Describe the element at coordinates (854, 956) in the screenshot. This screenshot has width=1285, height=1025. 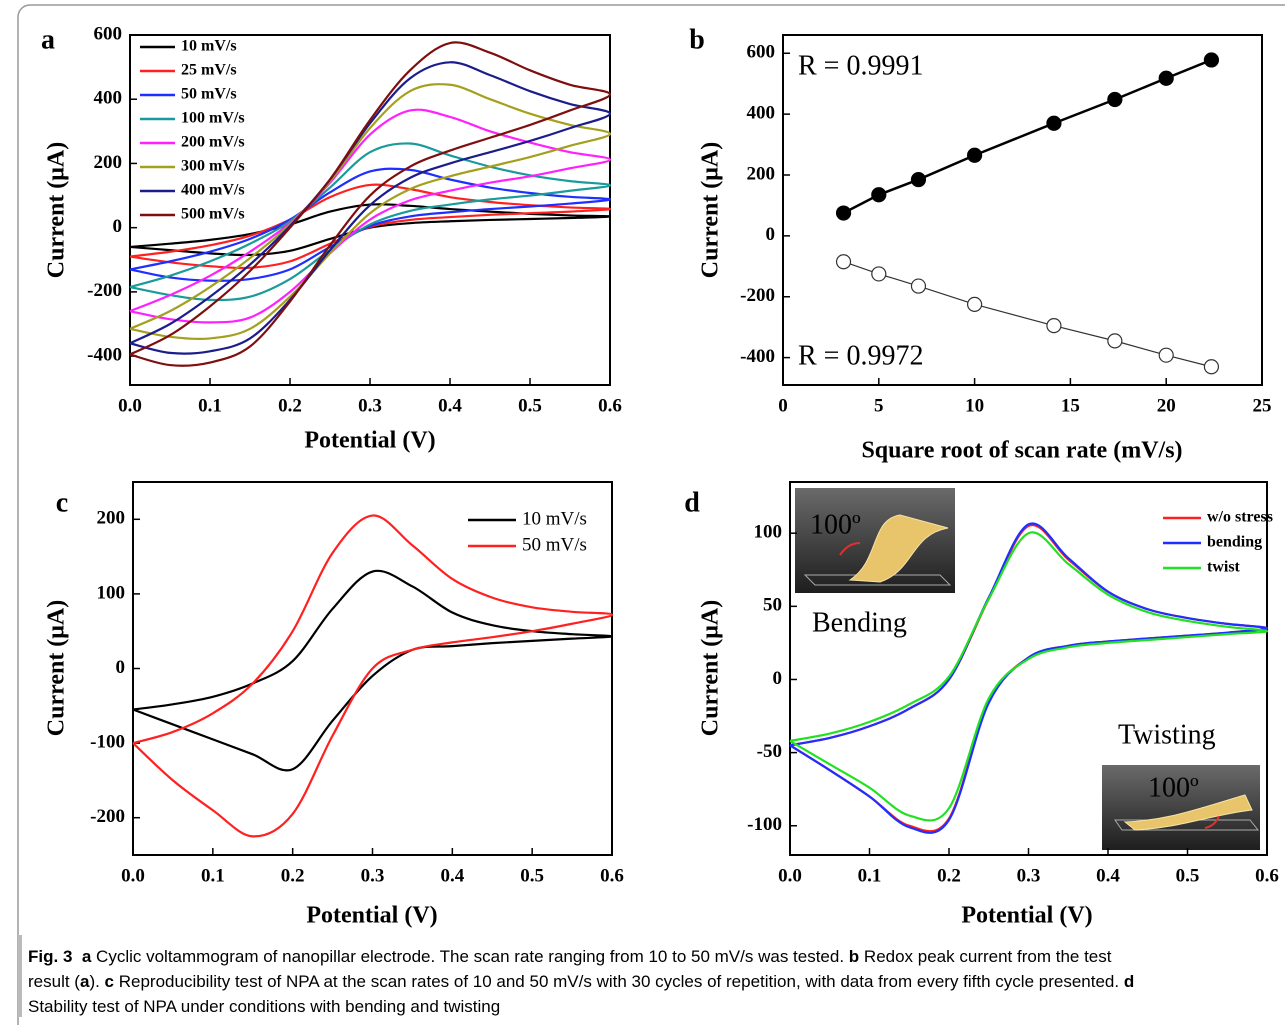
I see `caption-text: b` at that location.